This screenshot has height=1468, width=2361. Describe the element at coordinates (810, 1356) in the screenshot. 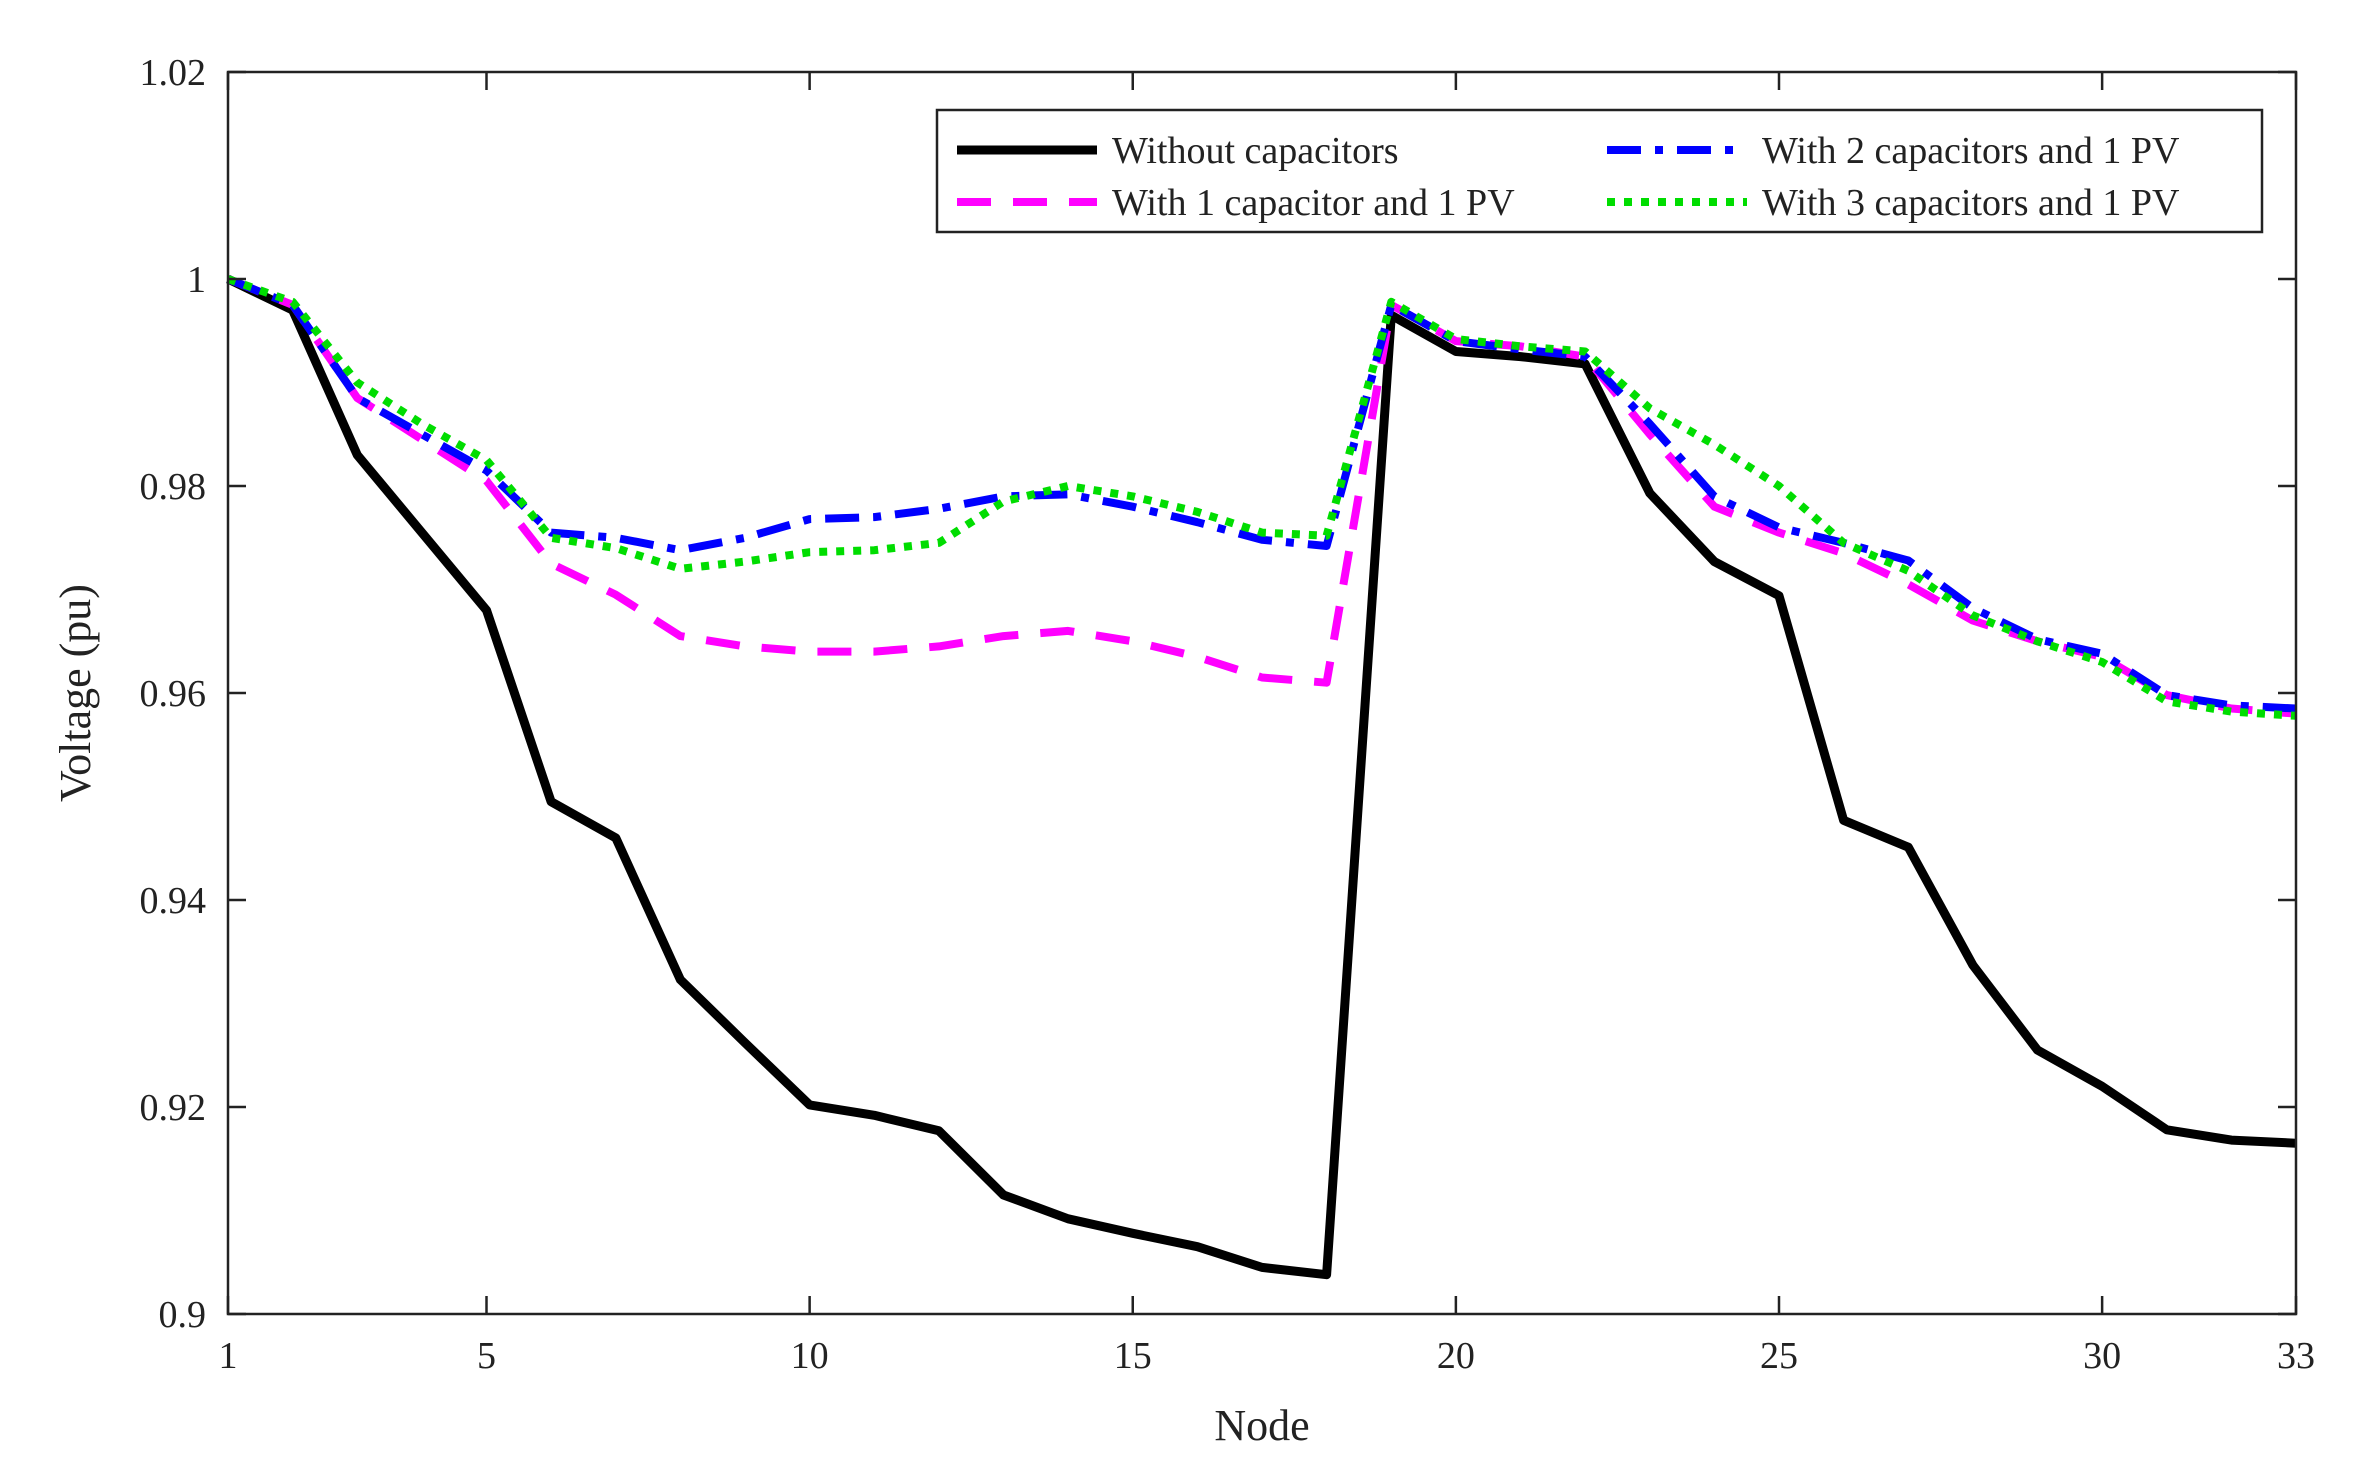

I see `x-tick-label: 10` at that location.